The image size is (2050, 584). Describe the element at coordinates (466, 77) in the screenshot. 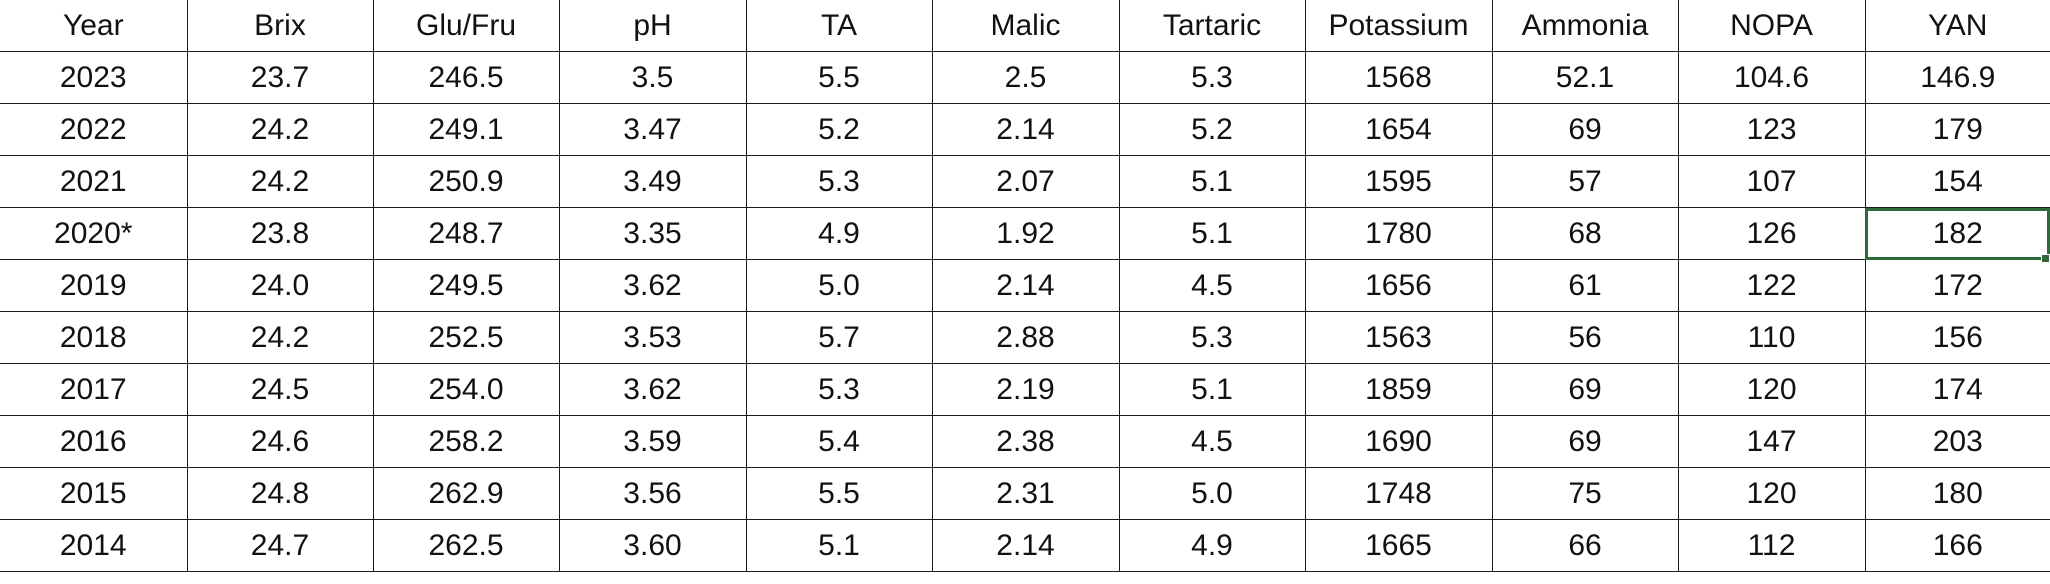

I see `cell-glu-fru: 246.5` at that location.